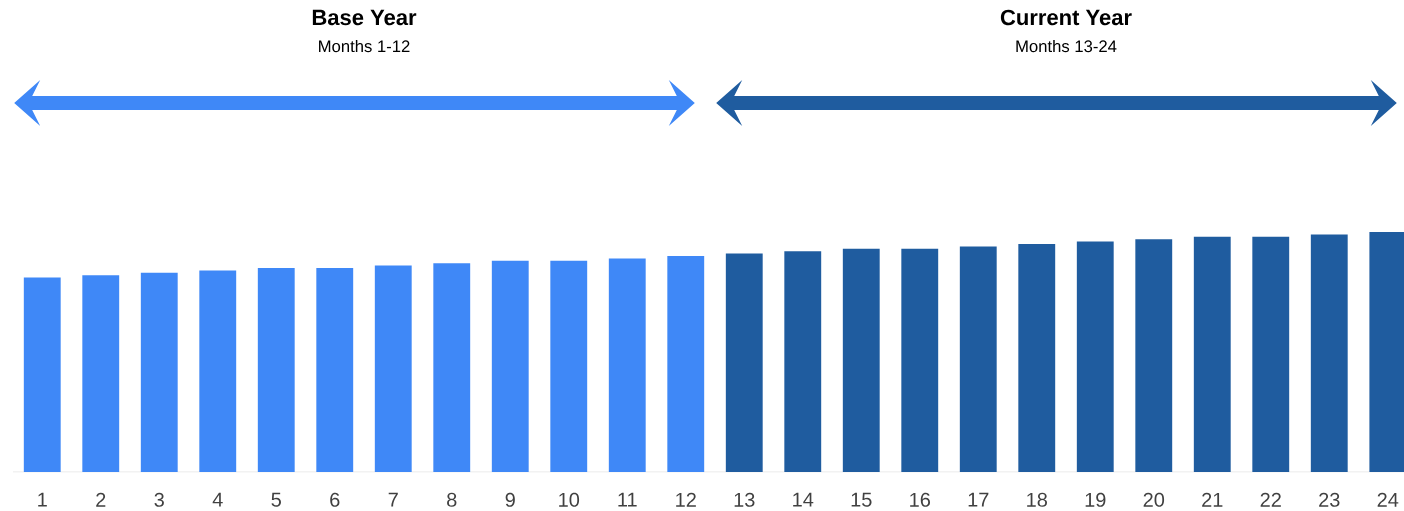 This screenshot has height=511, width=1404. I want to click on x-tick-label: 11, so click(627, 499).